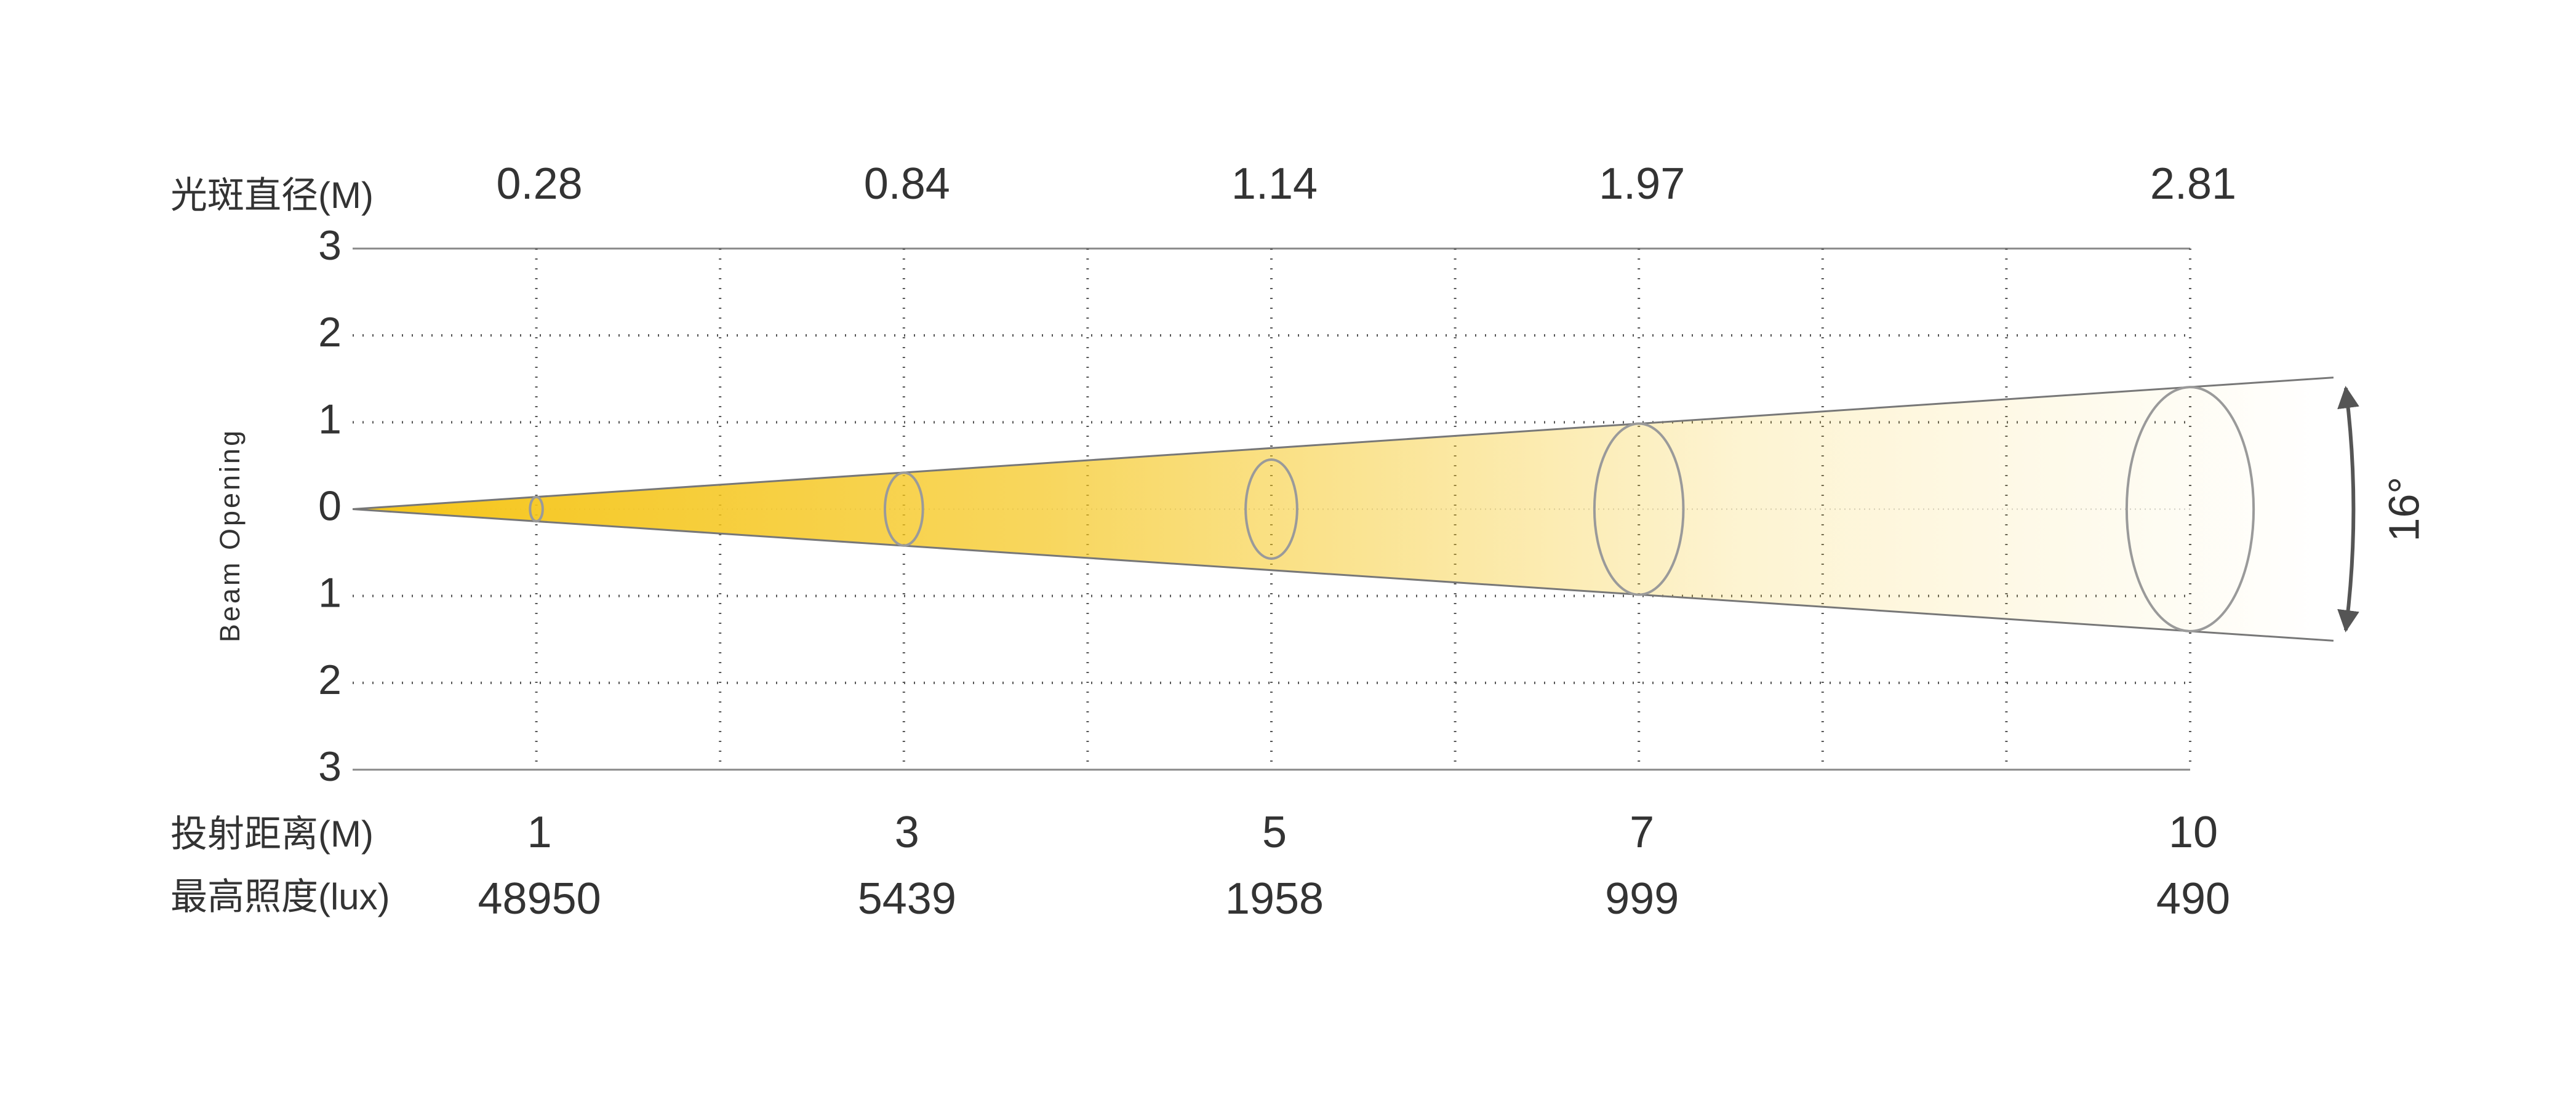  Describe the element at coordinates (272, 834) in the screenshot. I see `row-label: 投射距离(M)` at that location.